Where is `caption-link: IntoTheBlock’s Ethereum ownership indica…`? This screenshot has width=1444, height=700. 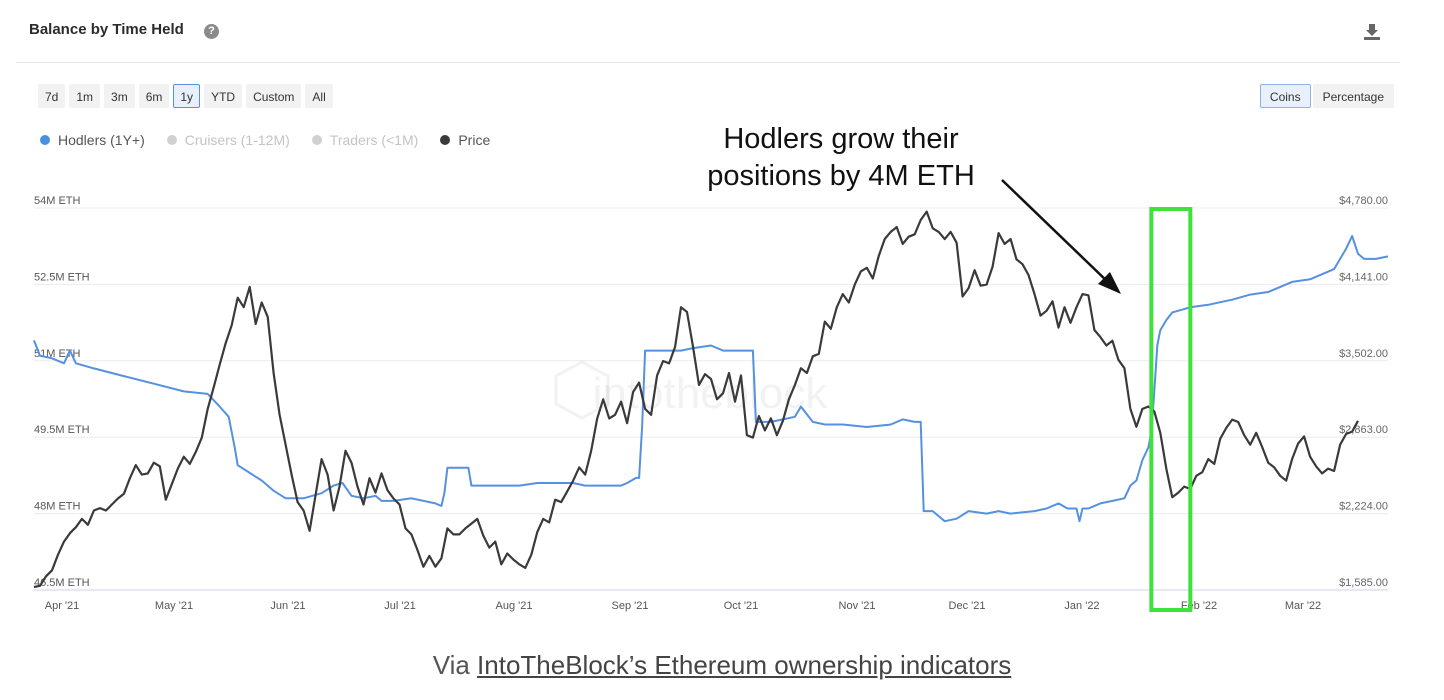 caption-link: IntoTheBlock’s Ethereum ownership indica… is located at coordinates (744, 665).